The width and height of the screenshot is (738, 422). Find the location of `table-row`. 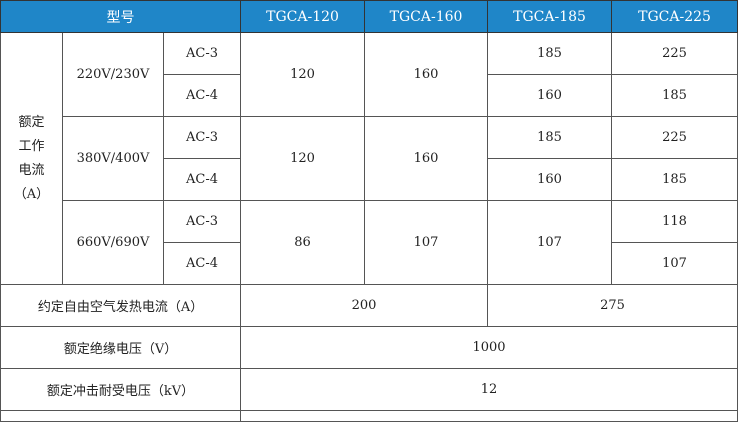

table-row is located at coordinates (369, 416).